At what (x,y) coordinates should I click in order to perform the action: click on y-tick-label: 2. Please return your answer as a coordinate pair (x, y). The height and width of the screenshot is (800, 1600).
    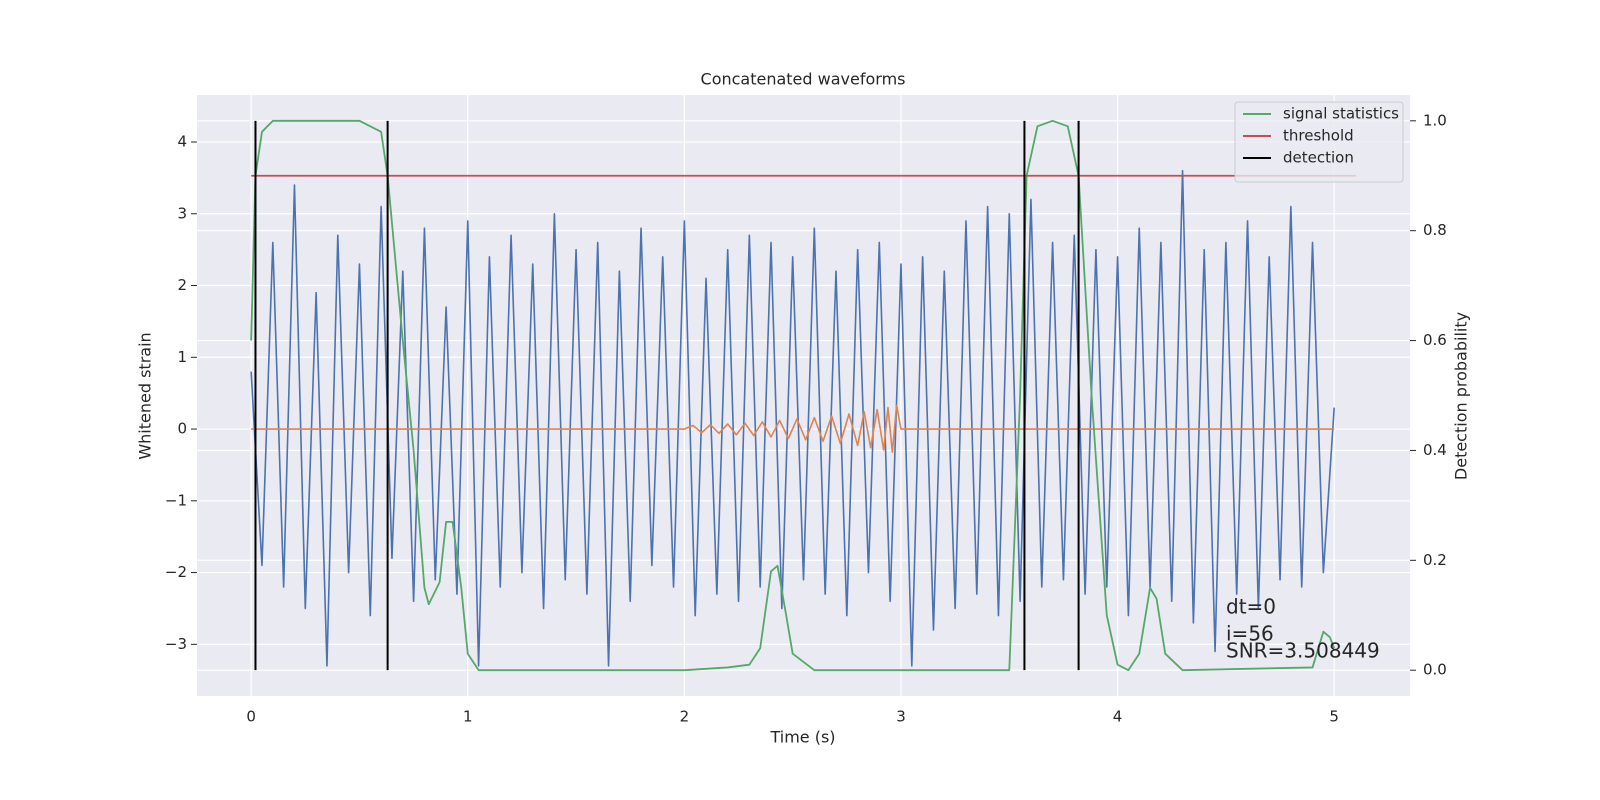
    Looking at the image, I should click on (182, 285).